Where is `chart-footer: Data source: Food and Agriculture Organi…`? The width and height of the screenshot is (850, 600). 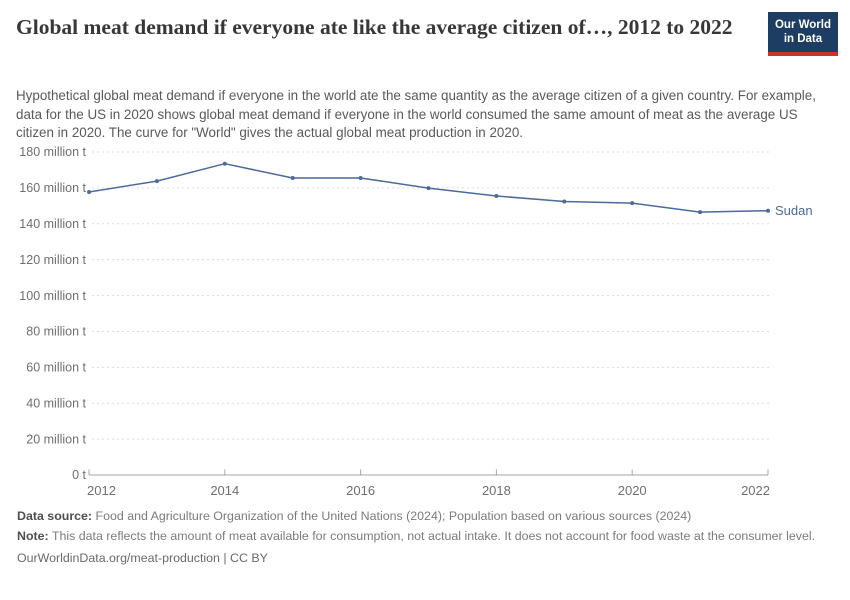 chart-footer: Data source: Food and Agriculture Organi… is located at coordinates (425, 538).